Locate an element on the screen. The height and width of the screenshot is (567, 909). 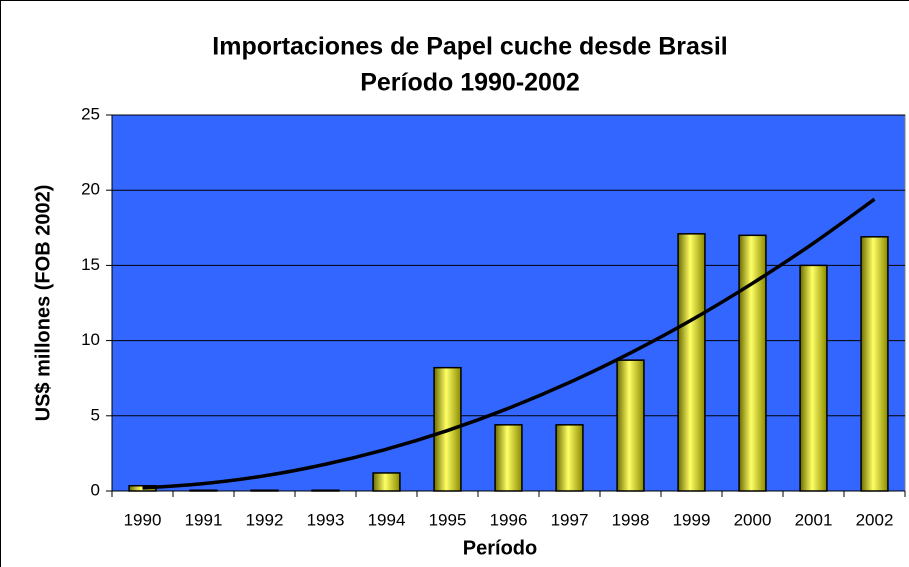
x-tick-label: 2002 is located at coordinates (875, 519).